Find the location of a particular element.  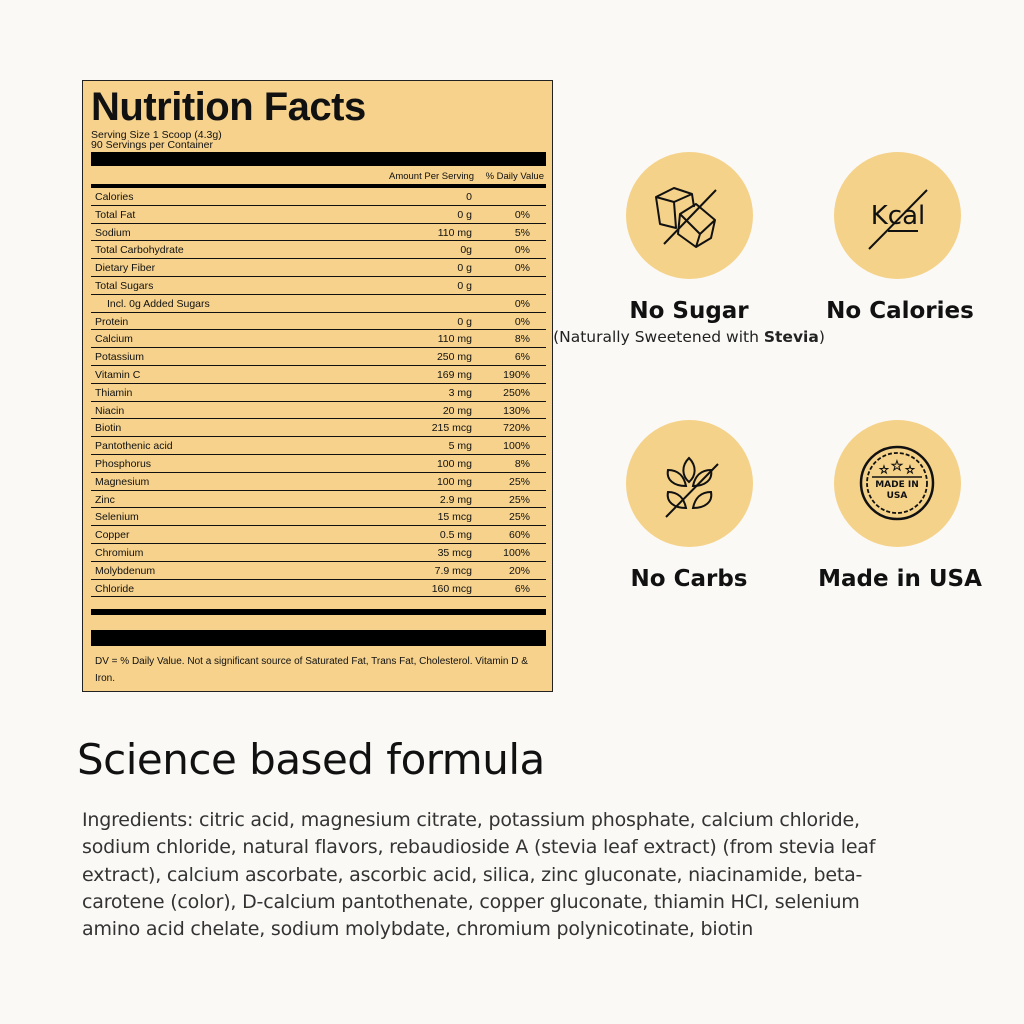

kcal-text: Kcal is located at coordinates (898, 216).